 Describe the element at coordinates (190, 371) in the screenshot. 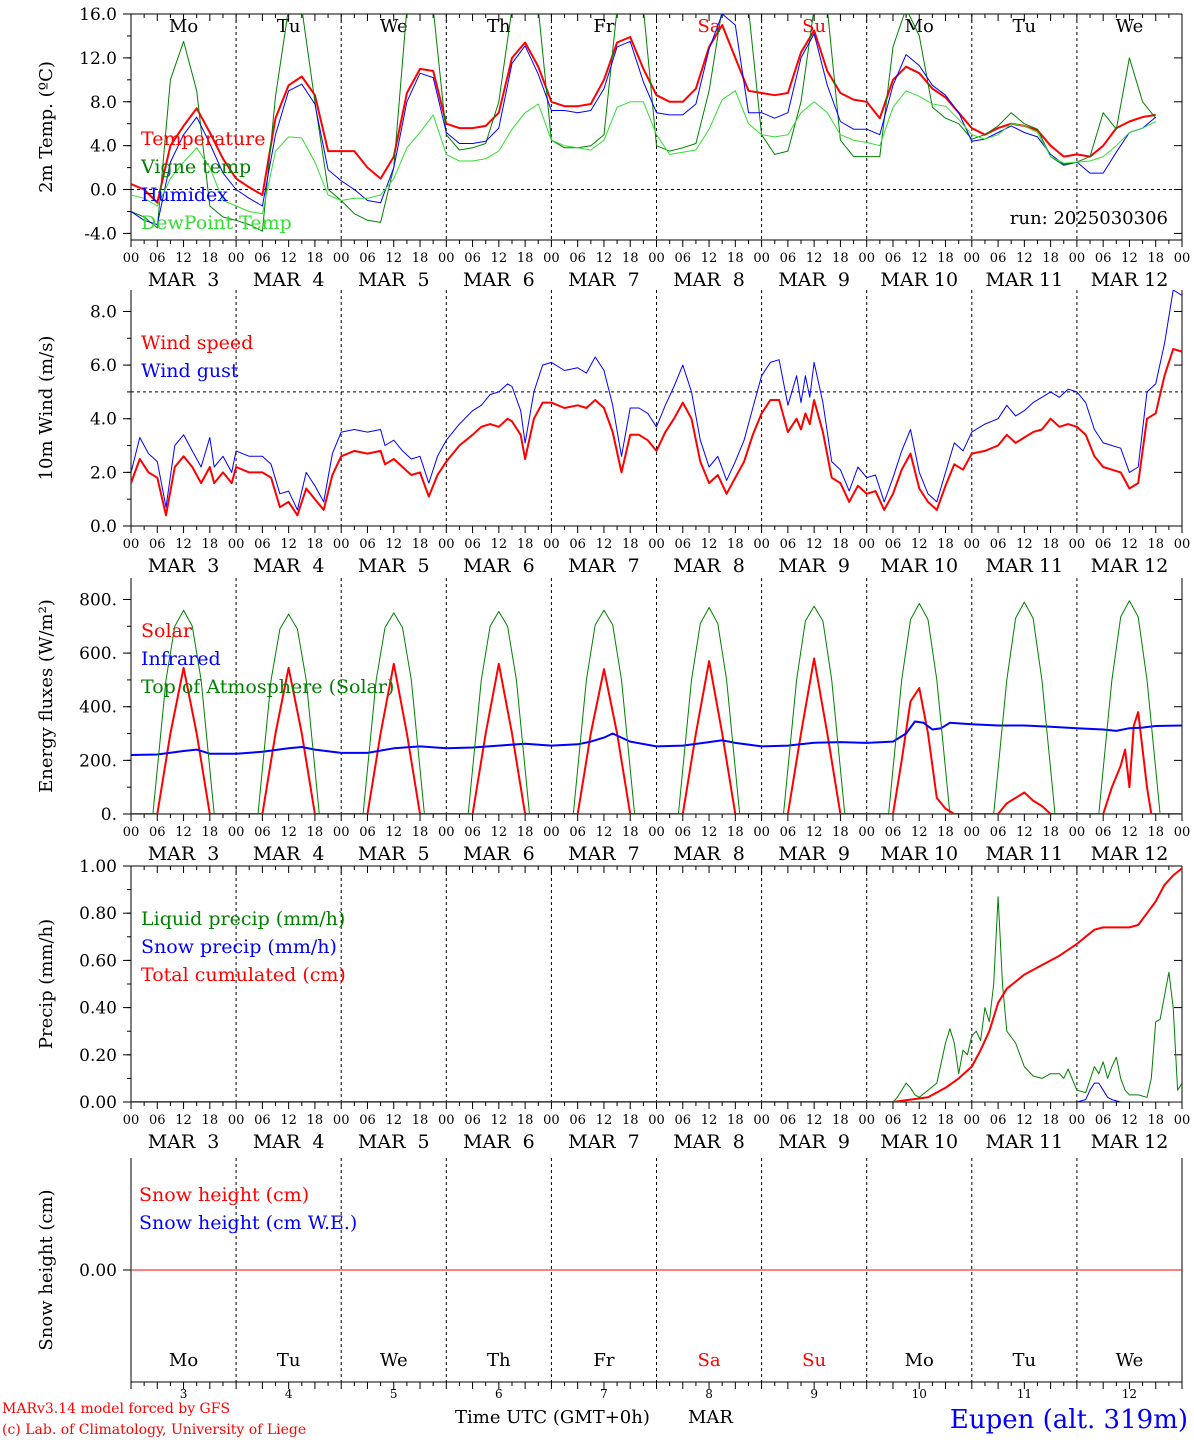

I see `legend-entry: Wind gust` at that location.